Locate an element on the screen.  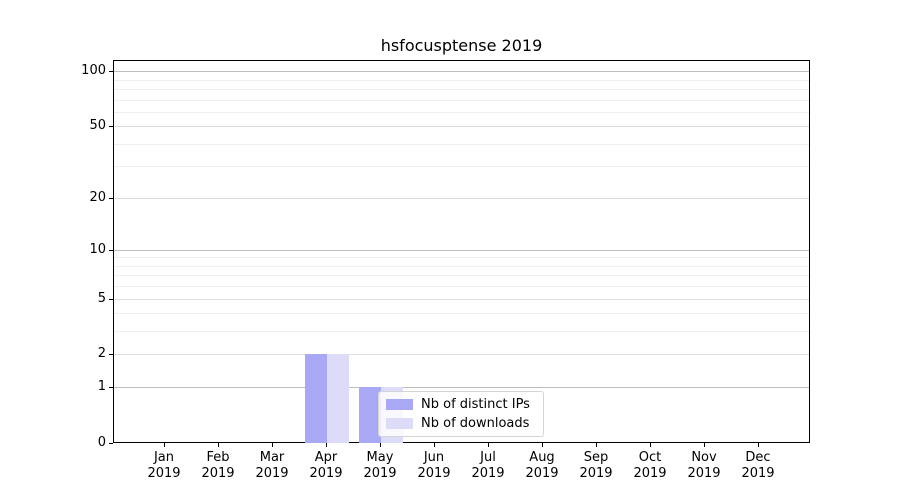
y-tick-label: 50 is located at coordinates (97, 126).